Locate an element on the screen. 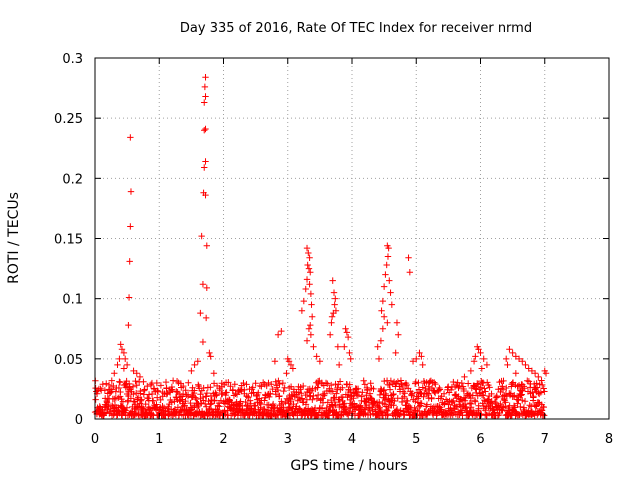 The image size is (640, 480). x-tick-label: 2 is located at coordinates (223, 439).